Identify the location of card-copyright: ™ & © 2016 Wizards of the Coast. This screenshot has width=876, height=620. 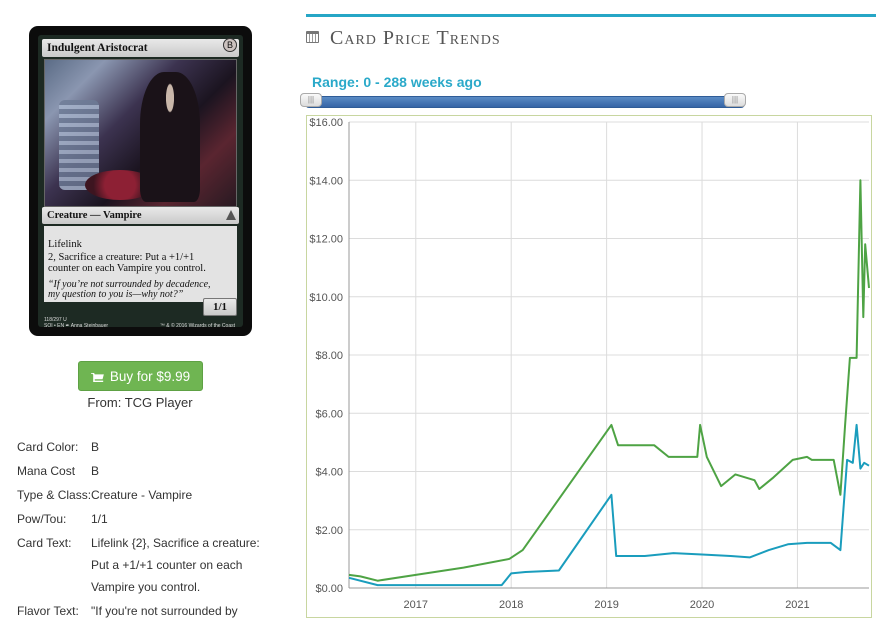
(197, 326).